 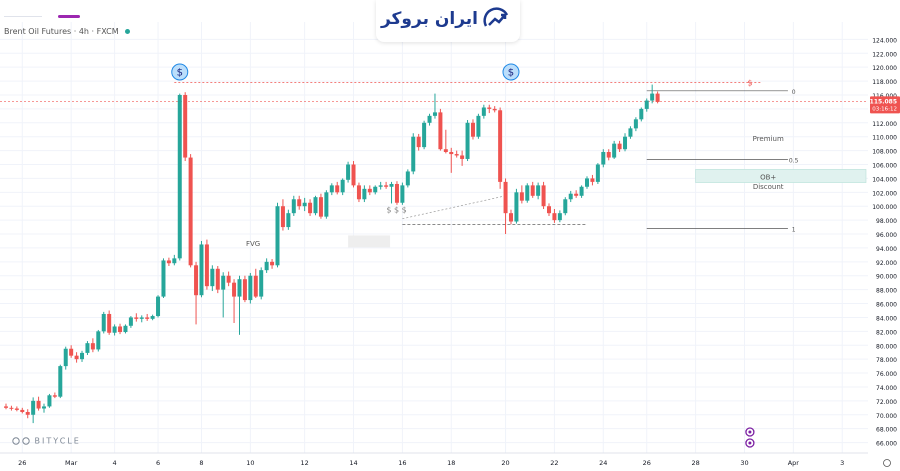 What do you see at coordinates (886, 388) in the screenshot?
I see `price-tick-label: 74.000` at bounding box center [886, 388].